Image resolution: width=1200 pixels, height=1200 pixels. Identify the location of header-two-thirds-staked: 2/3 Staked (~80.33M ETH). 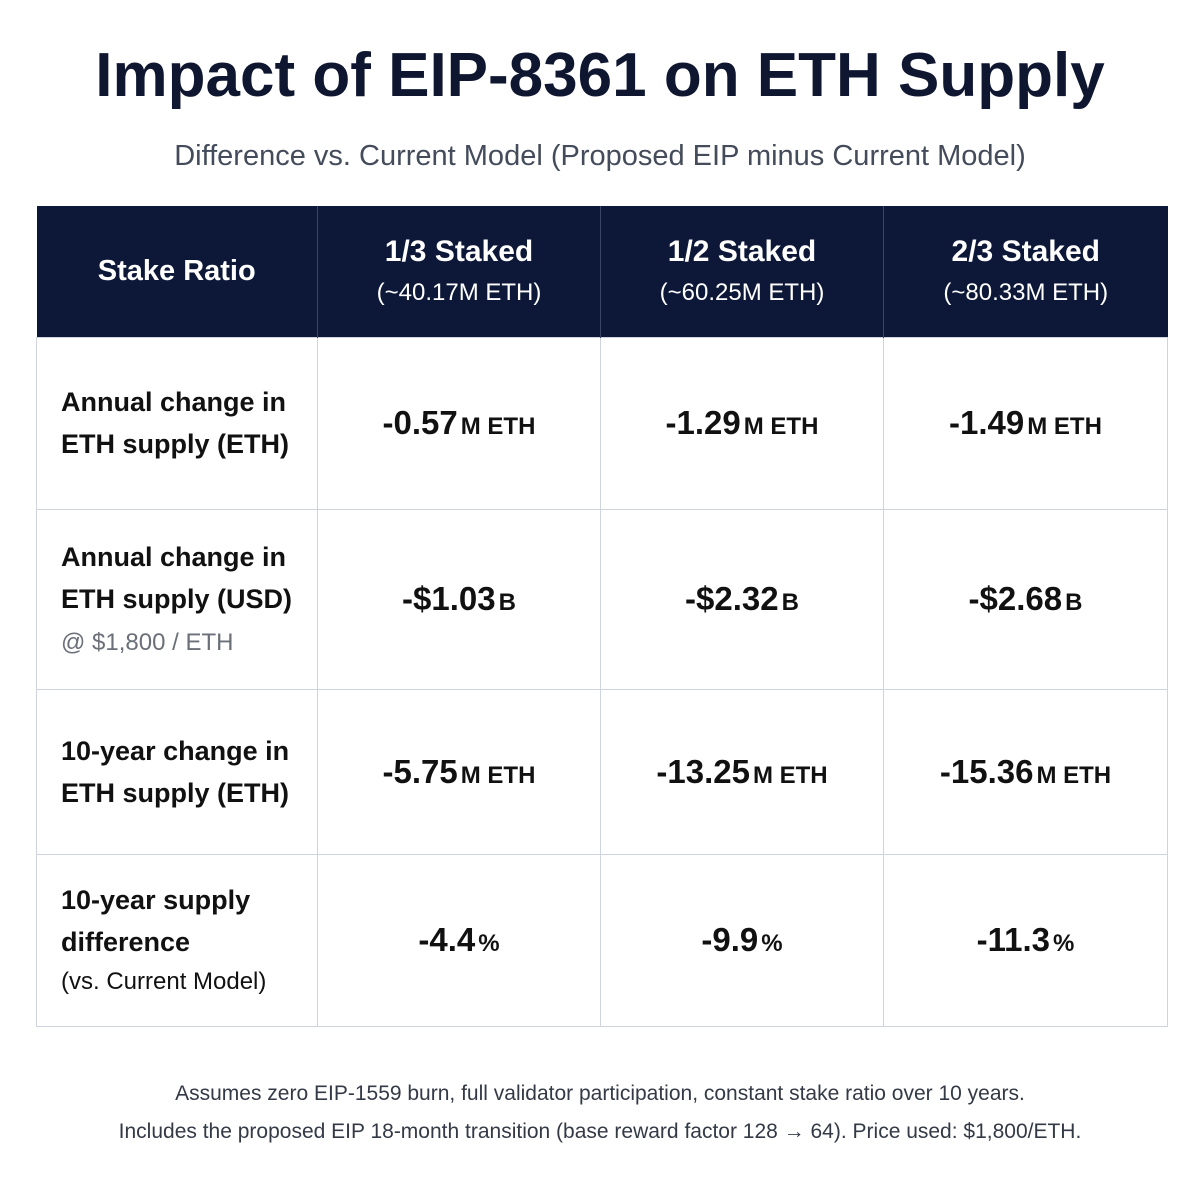
(1025, 271).